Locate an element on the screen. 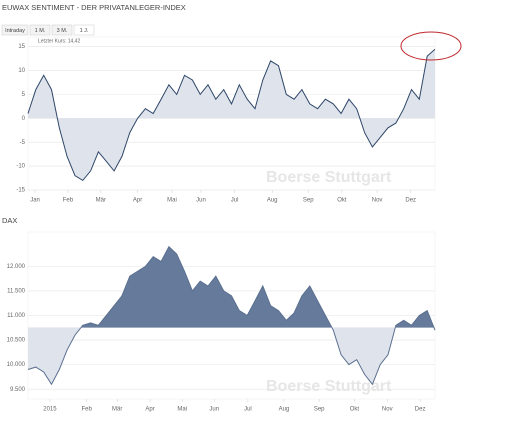 Image resolution: width=529 pixels, height=448 pixels. y-tick-label: 0 is located at coordinates (24, 119).